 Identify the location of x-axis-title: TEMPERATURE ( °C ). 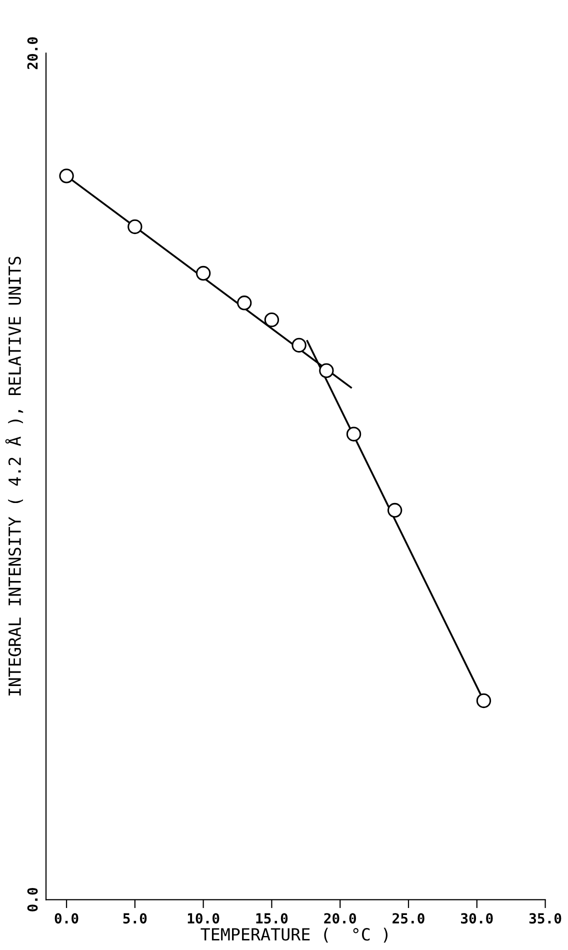
(294, 935).